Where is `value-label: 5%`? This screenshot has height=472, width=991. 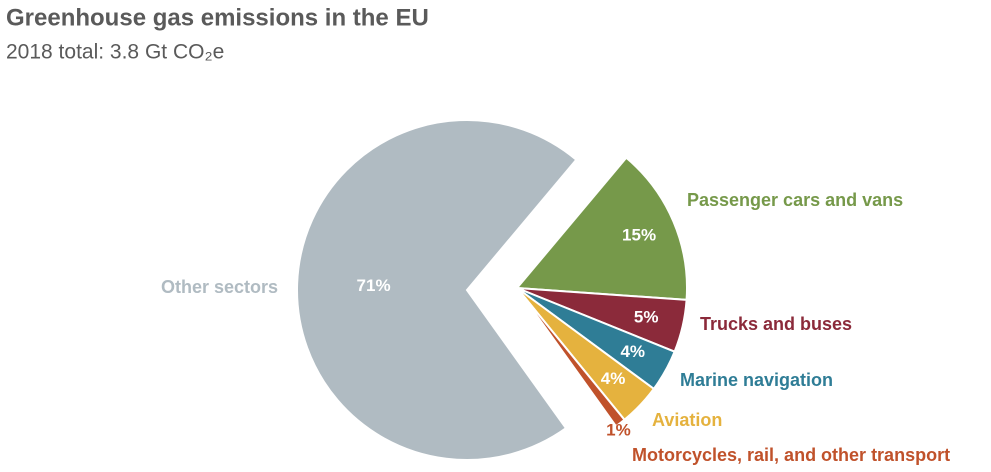 value-label: 5% is located at coordinates (646, 316).